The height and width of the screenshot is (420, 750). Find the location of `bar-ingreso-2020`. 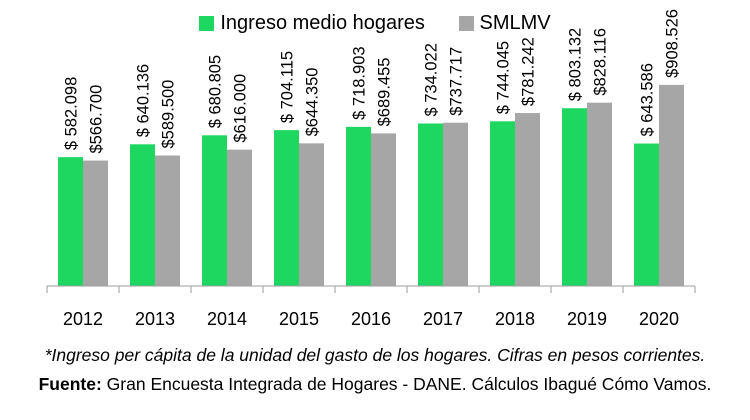

bar-ingreso-2020 is located at coordinates (646, 214).